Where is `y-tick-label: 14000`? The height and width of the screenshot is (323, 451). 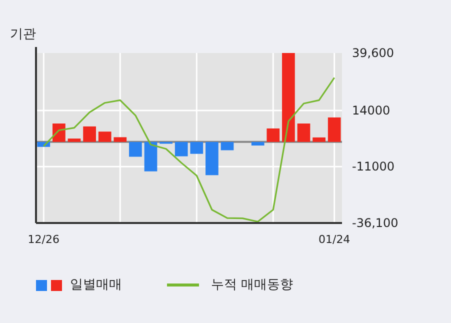
y-tick-label: 14000 is located at coordinates (371, 110).